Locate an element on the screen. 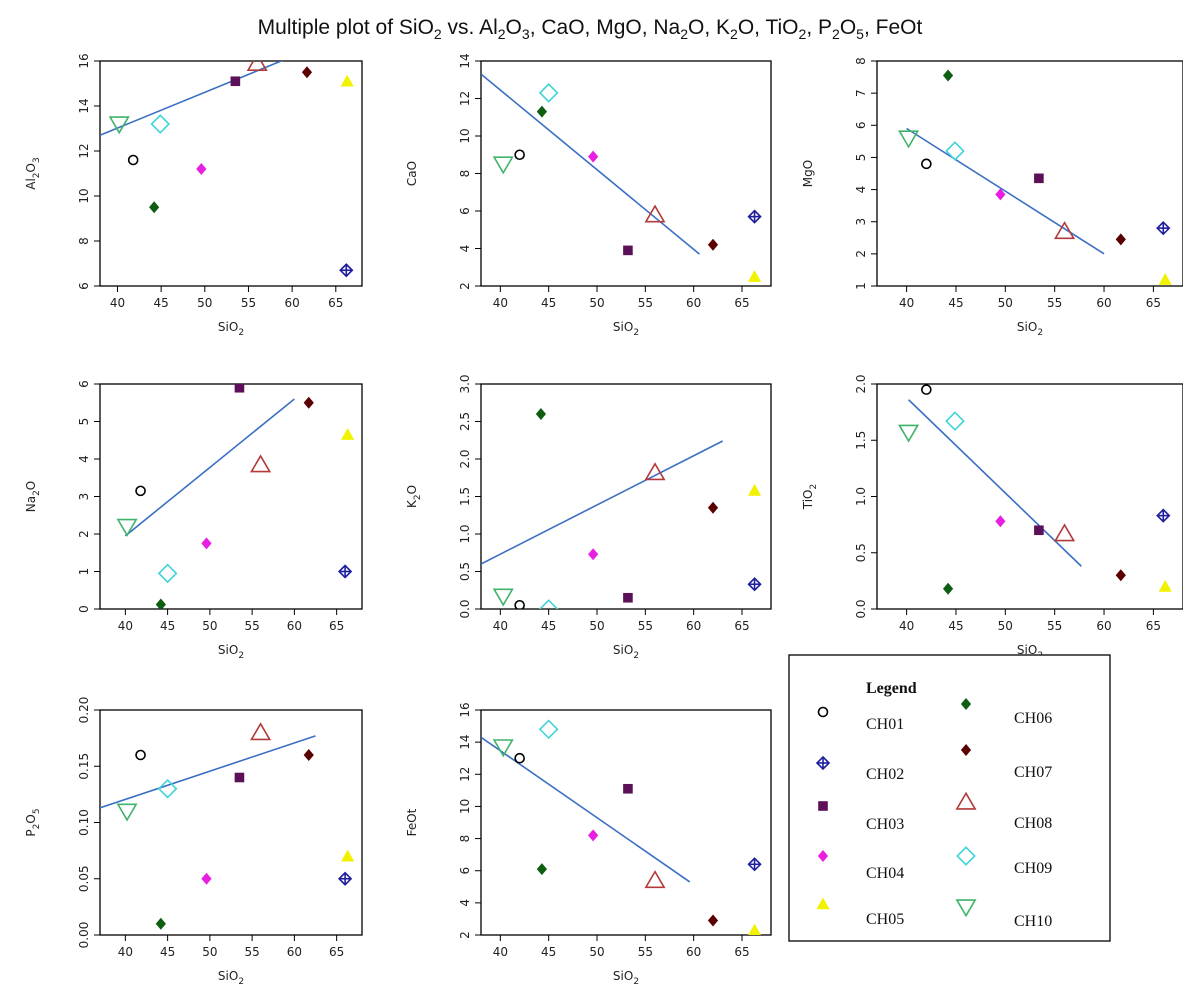 Image resolution: width=1183 pixels, height=1004 pixels. legend-marker-ch06 is located at coordinates (966, 704).